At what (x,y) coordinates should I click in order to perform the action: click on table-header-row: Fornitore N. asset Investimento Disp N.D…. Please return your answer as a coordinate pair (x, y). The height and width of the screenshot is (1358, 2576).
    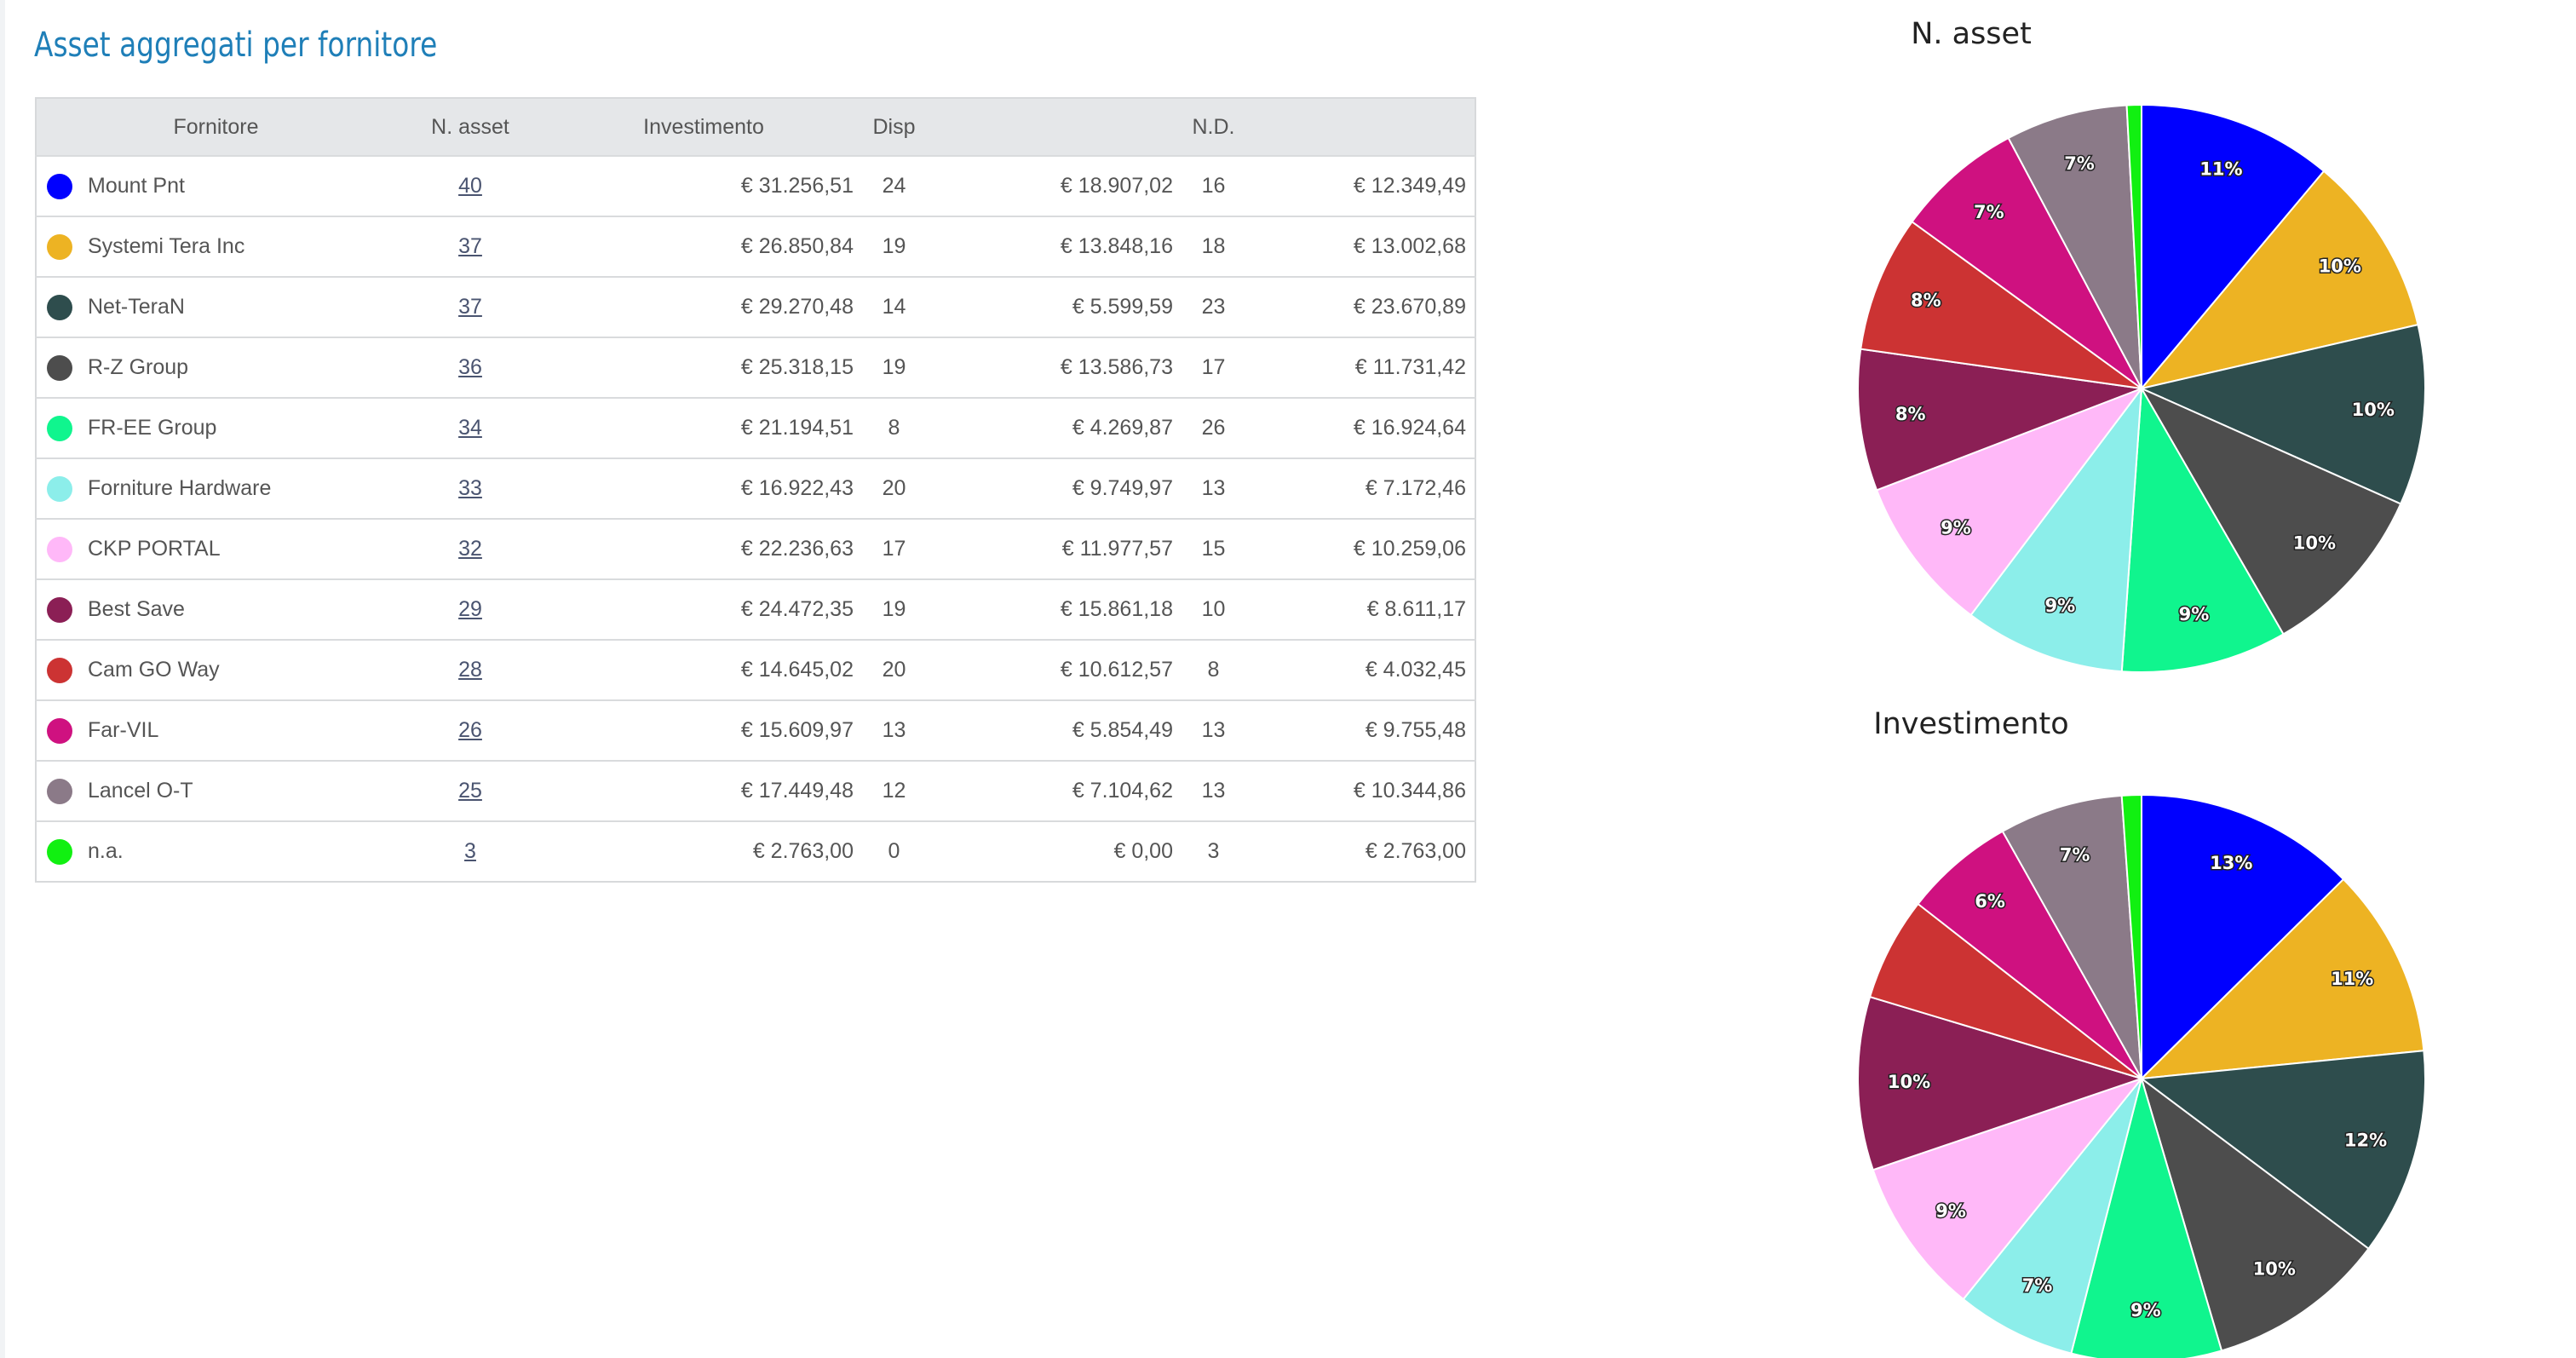
    Looking at the image, I should click on (755, 127).